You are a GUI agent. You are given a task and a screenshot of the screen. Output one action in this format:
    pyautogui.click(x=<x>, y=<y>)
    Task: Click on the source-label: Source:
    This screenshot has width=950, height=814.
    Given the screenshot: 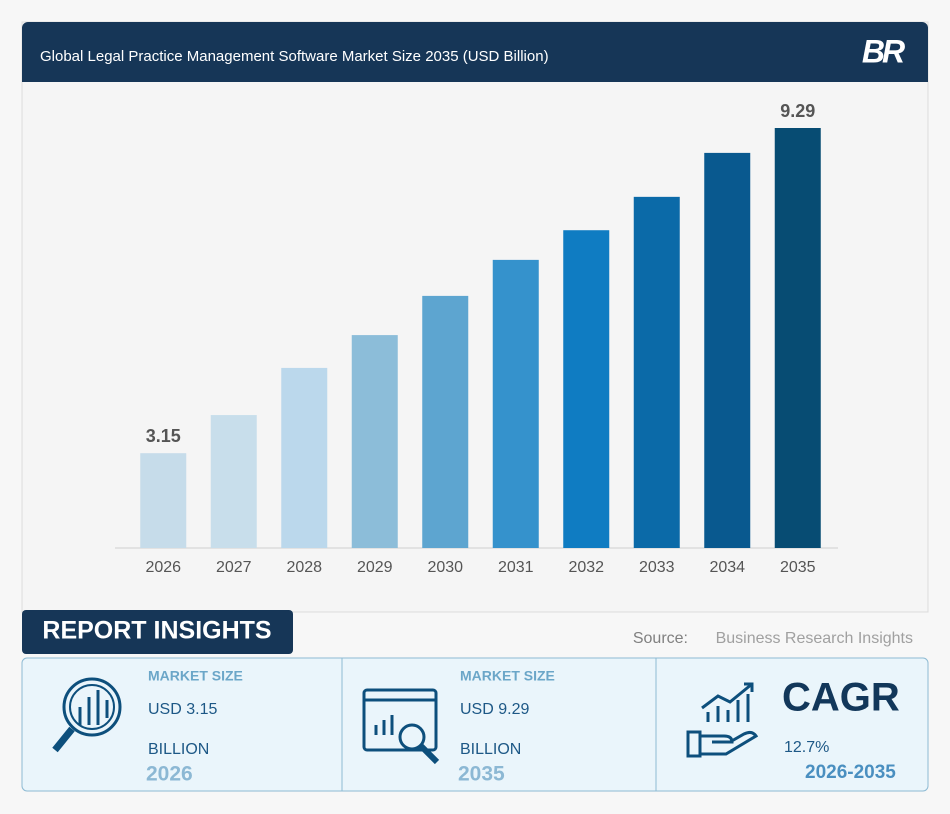 What is the action you would take?
    pyautogui.click(x=660, y=638)
    